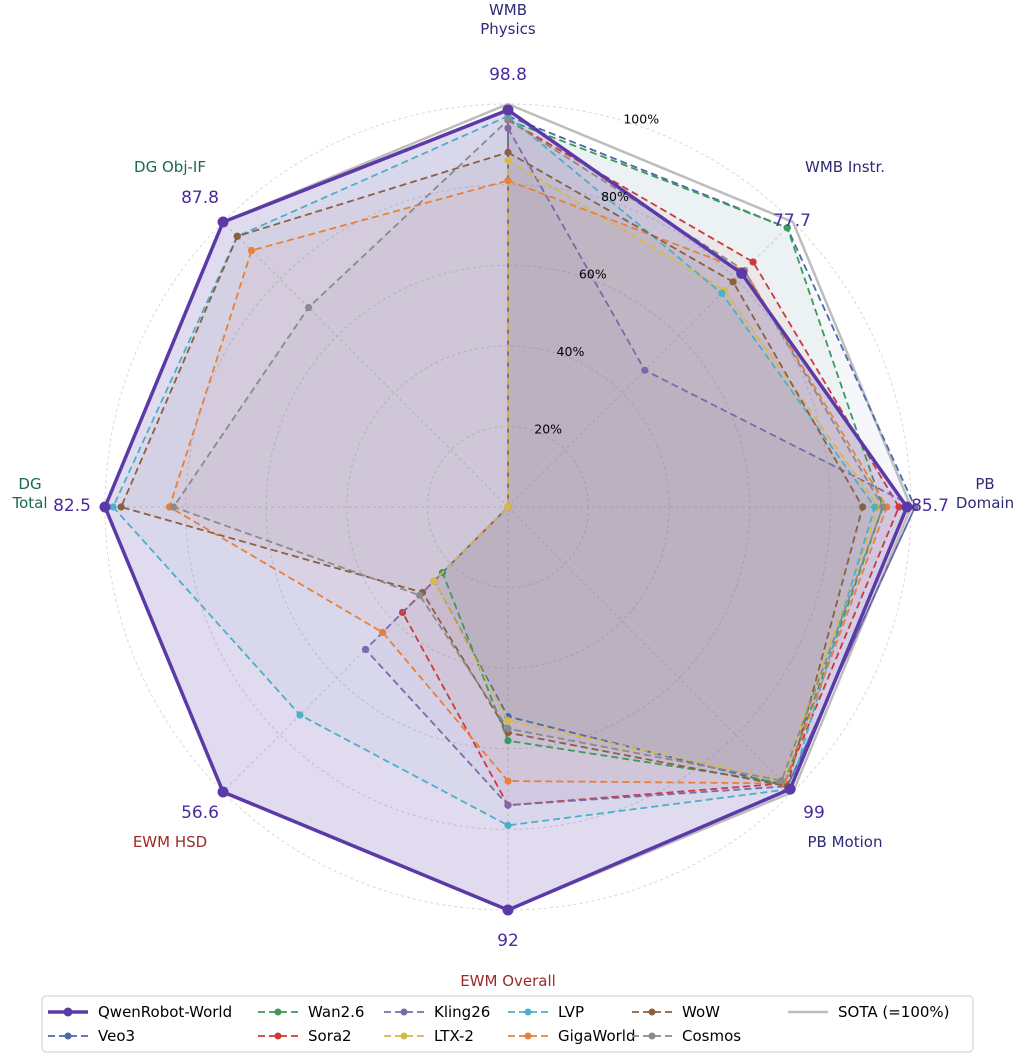 This screenshot has width=1028, height=1062. What do you see at coordinates (814, 813) in the screenshot?
I see `axis-value-label: 99` at bounding box center [814, 813].